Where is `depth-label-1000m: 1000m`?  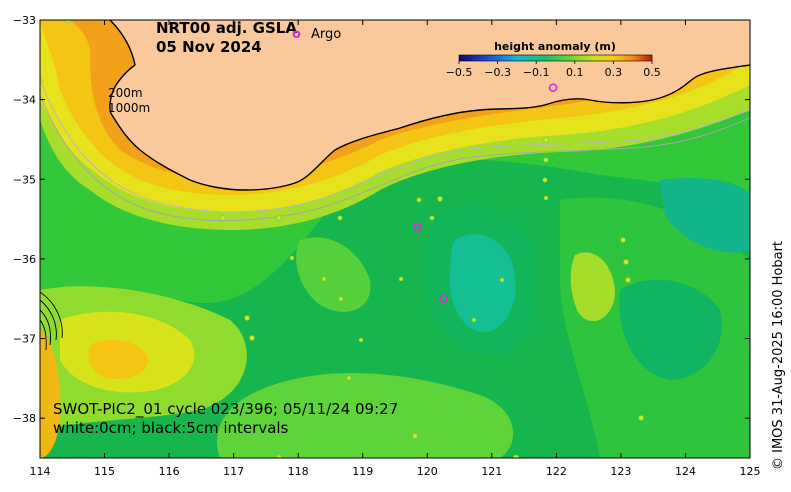 depth-label-1000m: 1000m is located at coordinates (129, 108).